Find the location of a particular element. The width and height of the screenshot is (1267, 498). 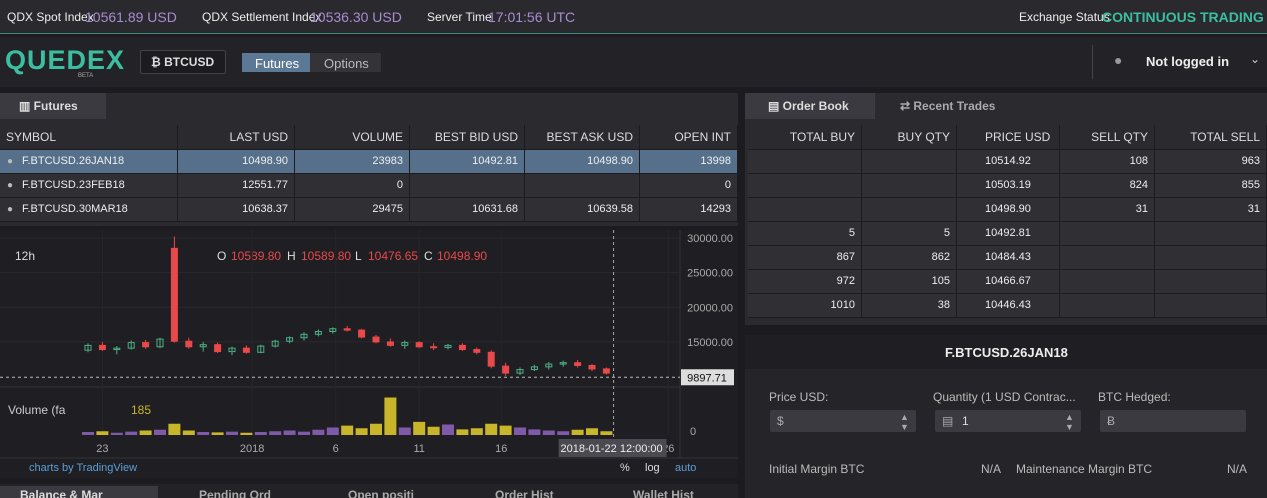

table-cell: 5 is located at coordinates (909, 234).